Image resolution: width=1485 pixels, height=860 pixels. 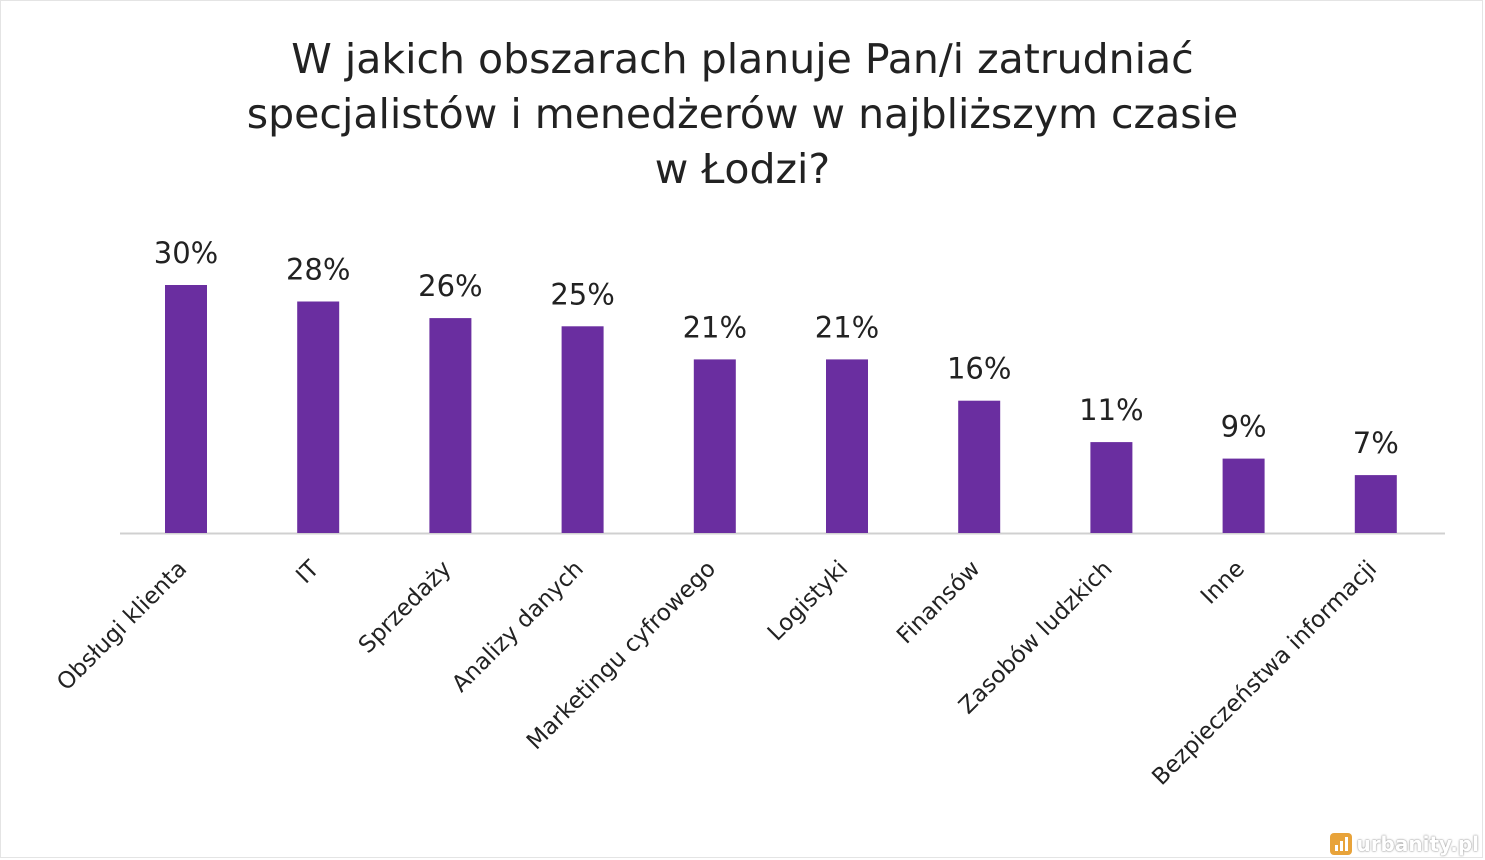 What do you see at coordinates (582, 294) in the screenshot?
I see `bar-value-label-3: 25%` at bounding box center [582, 294].